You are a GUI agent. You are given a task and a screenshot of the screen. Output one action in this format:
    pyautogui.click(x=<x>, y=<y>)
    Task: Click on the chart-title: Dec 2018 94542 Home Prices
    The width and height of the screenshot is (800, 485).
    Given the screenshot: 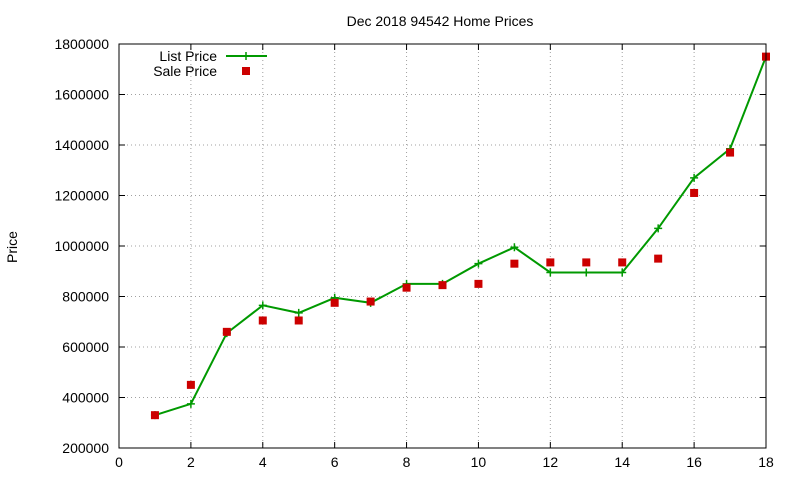 What is the action you would take?
    pyautogui.click(x=440, y=21)
    